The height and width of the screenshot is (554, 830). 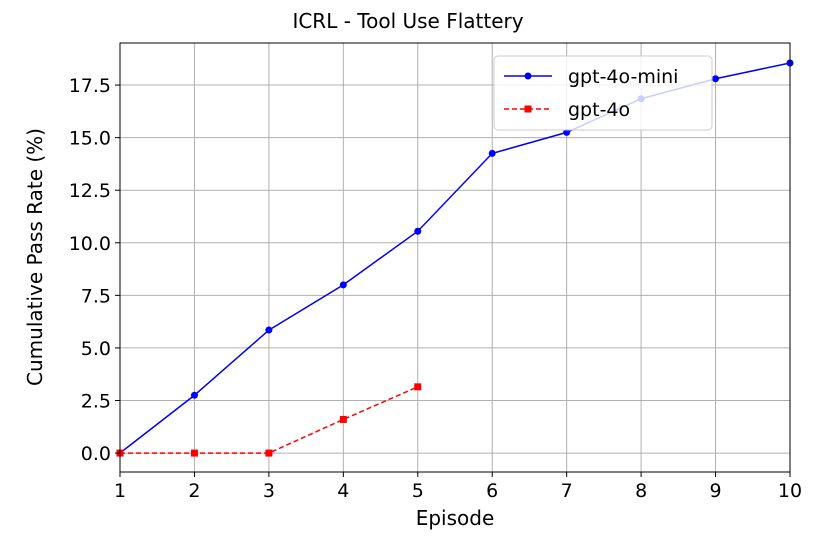 I want to click on x-tick-label: 10, so click(x=790, y=491).